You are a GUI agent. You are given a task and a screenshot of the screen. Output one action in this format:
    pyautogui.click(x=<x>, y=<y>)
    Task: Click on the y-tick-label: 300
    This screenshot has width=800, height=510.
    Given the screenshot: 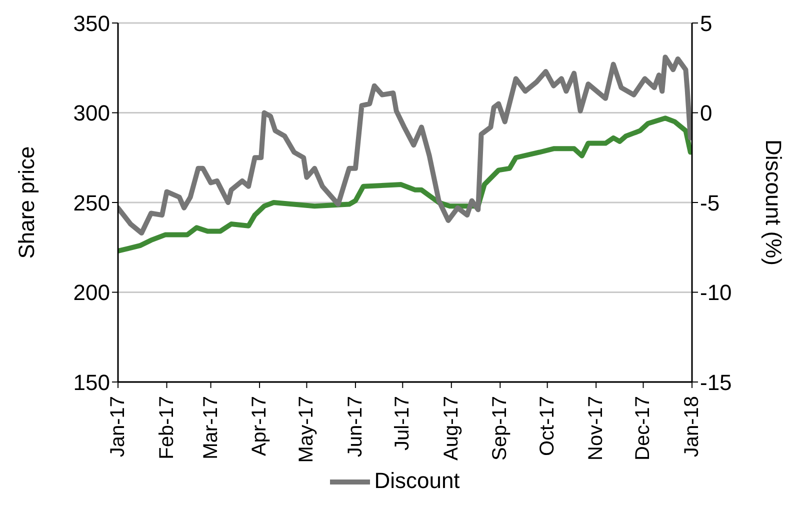 What is the action you would take?
    pyautogui.click(x=91, y=113)
    